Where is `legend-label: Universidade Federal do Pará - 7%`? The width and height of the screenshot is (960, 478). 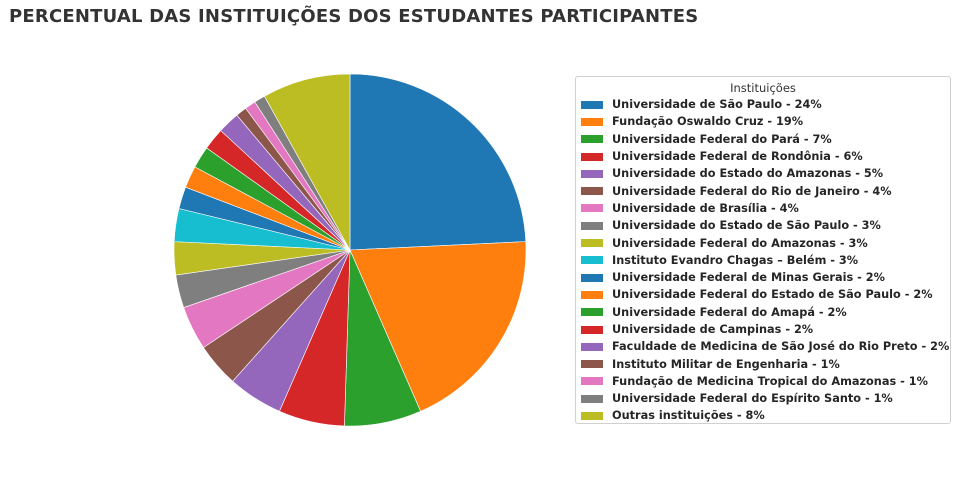 legend-label: Universidade Federal do Pará - 7% is located at coordinates (722, 139).